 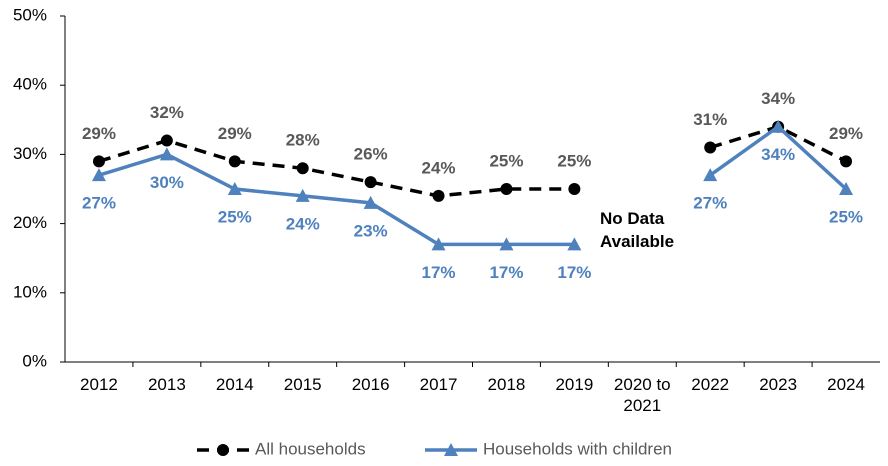 I want to click on x-tick-label: 2023, so click(x=778, y=384).